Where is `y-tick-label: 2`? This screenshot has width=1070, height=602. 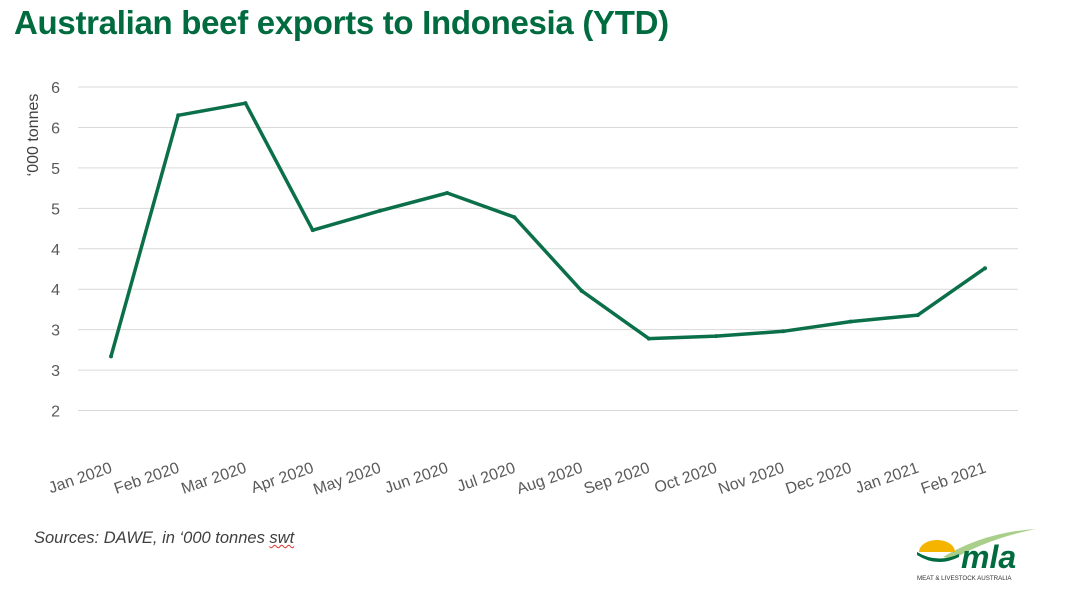 y-tick-label: 2 is located at coordinates (55, 412).